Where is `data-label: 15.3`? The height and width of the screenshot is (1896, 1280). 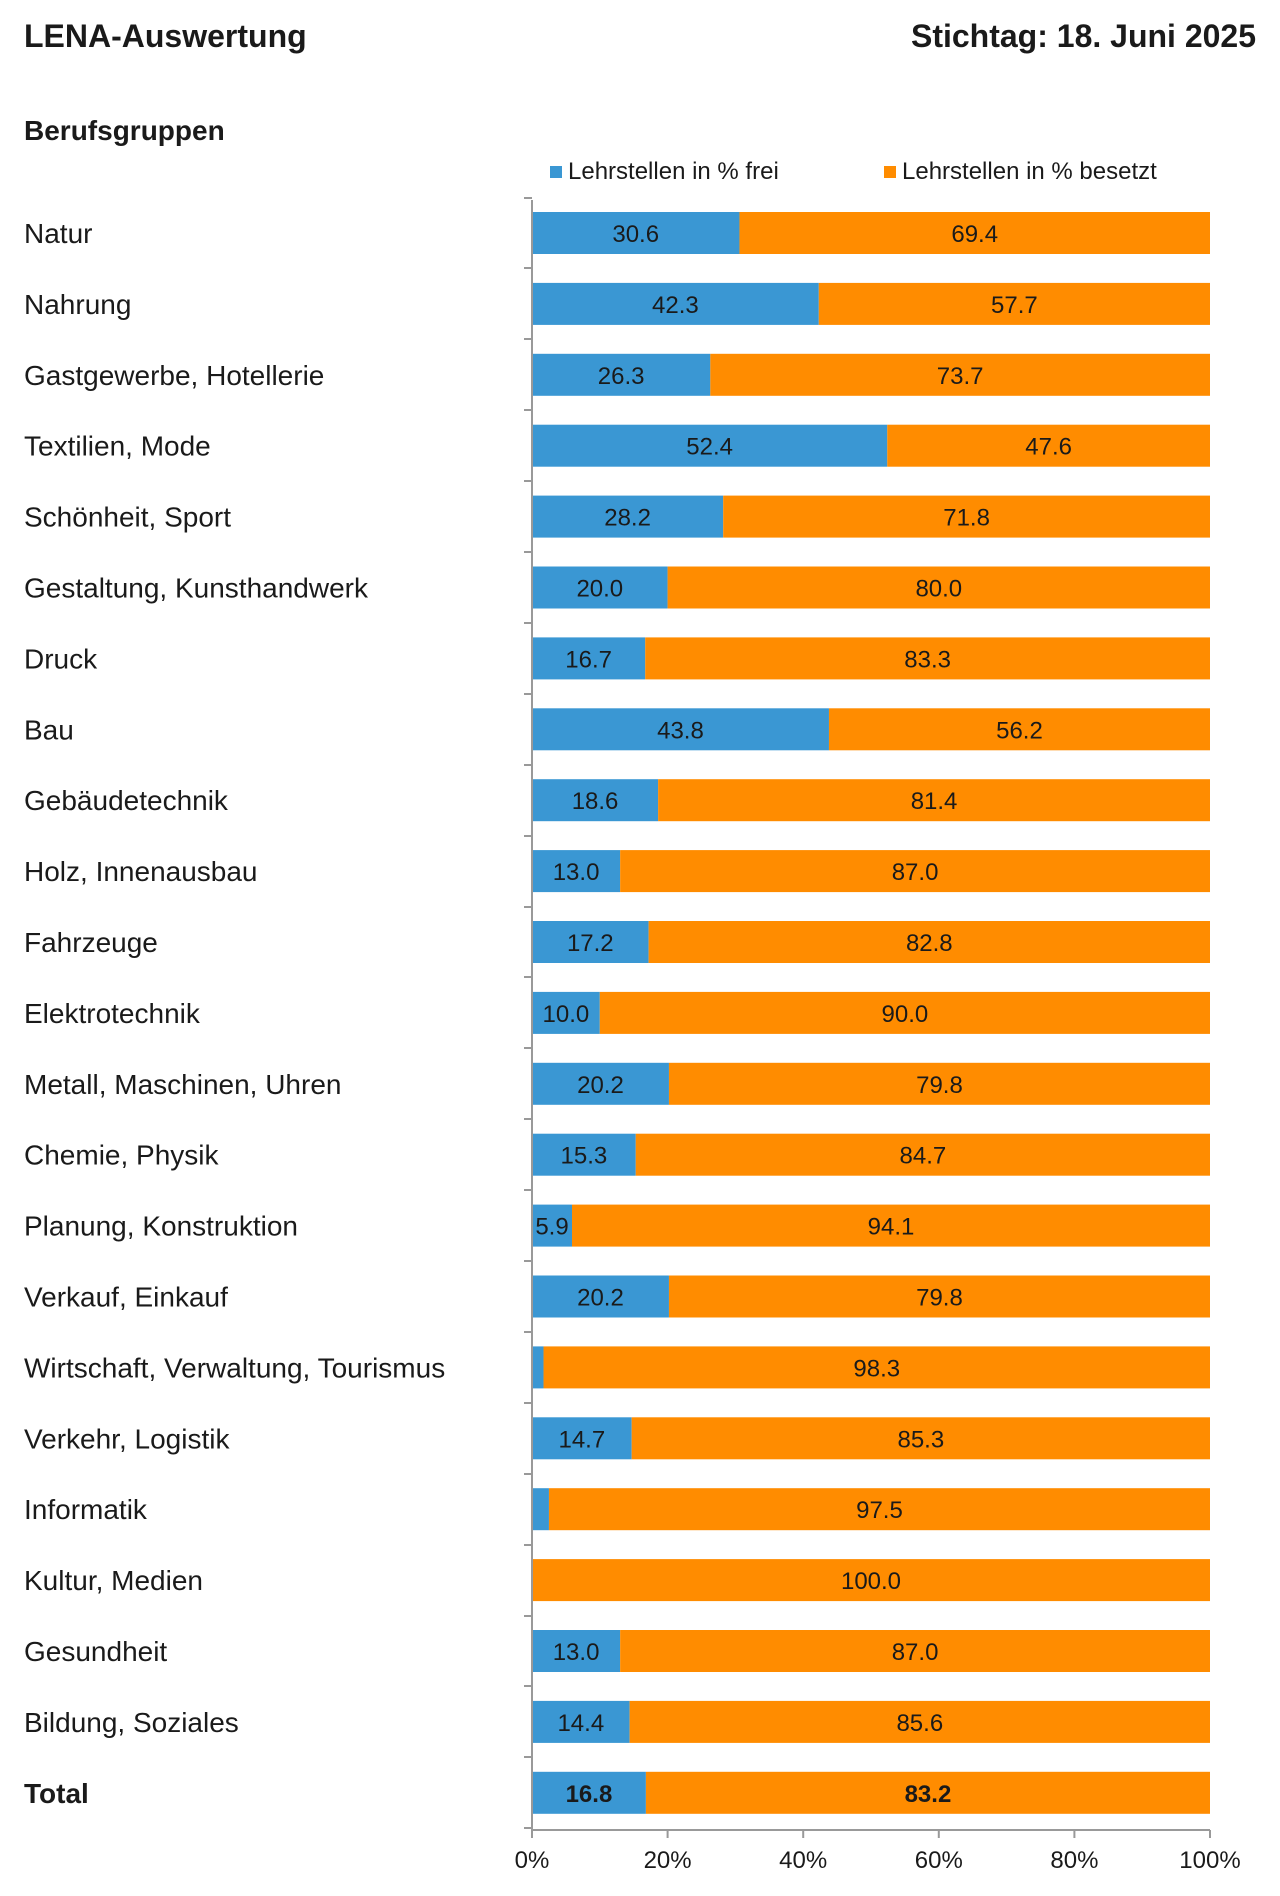 data-label: 15.3 is located at coordinates (584, 1156).